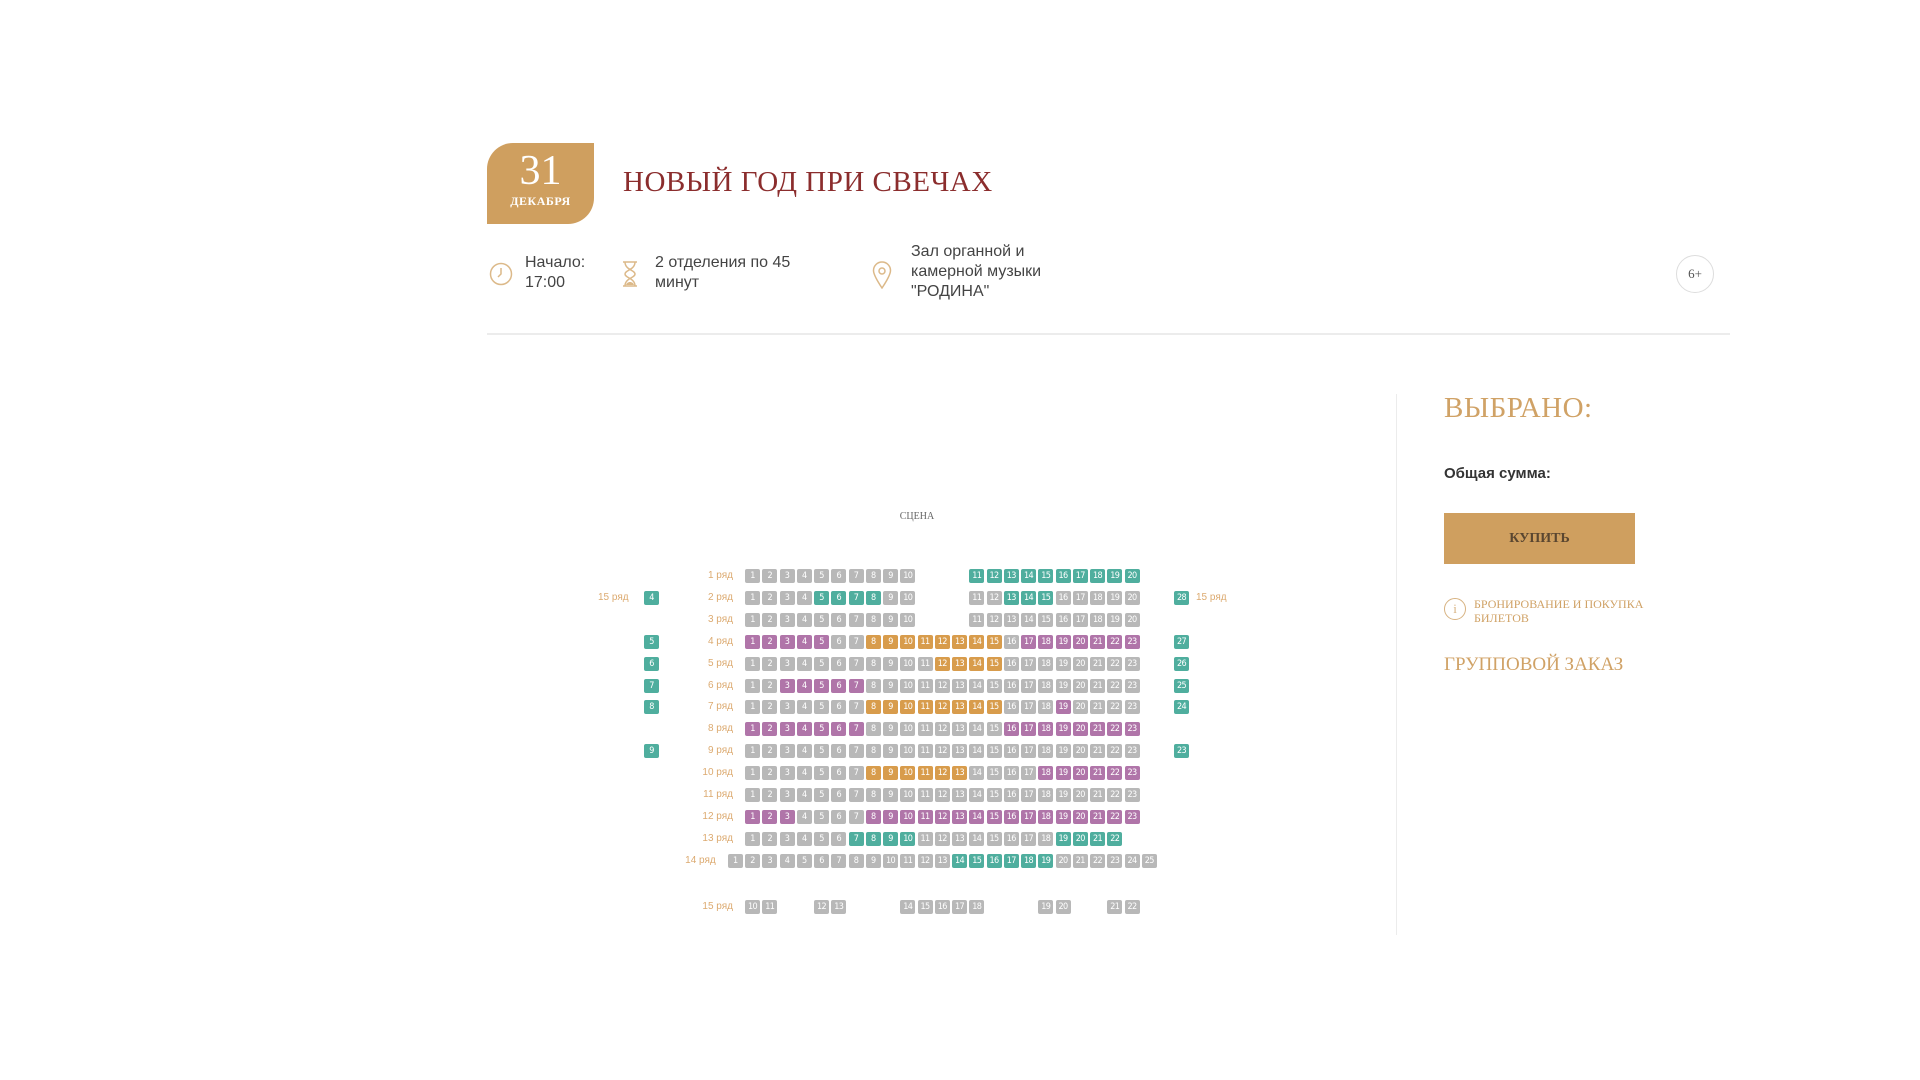 Image resolution: width=1920 pixels, height=1080 pixels. What do you see at coordinates (1559, 611) in the screenshot?
I see `booking-info-link: i БРОНИРОВАНИЕ И ПОКУПКА БИЛЕТОВ` at bounding box center [1559, 611].